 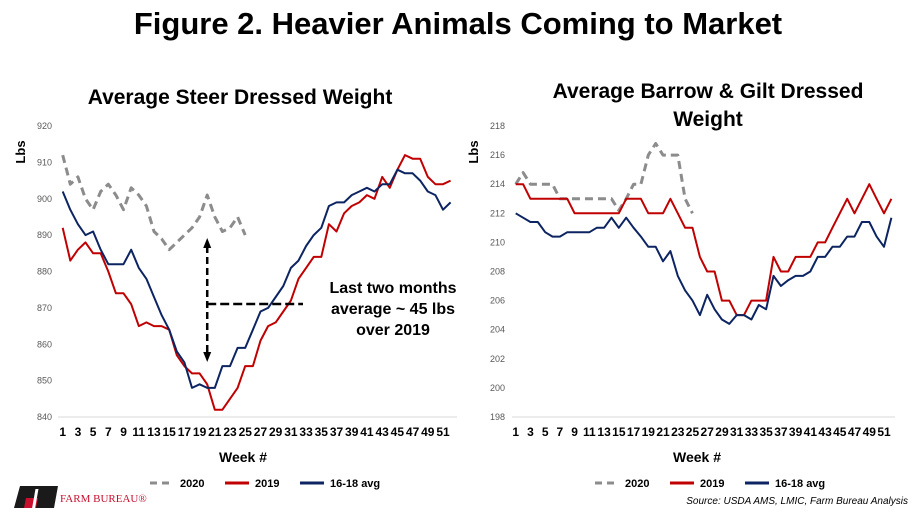 I want to click on hog-x-tick-label: 27, so click(x=708, y=432).